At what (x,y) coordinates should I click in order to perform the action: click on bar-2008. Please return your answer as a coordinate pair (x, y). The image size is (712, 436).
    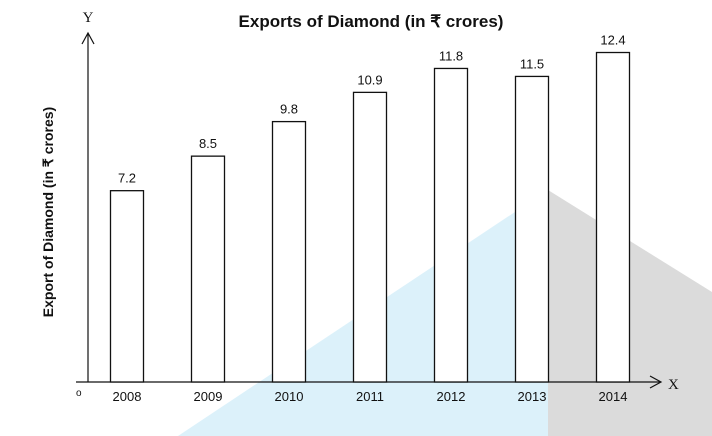
    Looking at the image, I should click on (127, 286).